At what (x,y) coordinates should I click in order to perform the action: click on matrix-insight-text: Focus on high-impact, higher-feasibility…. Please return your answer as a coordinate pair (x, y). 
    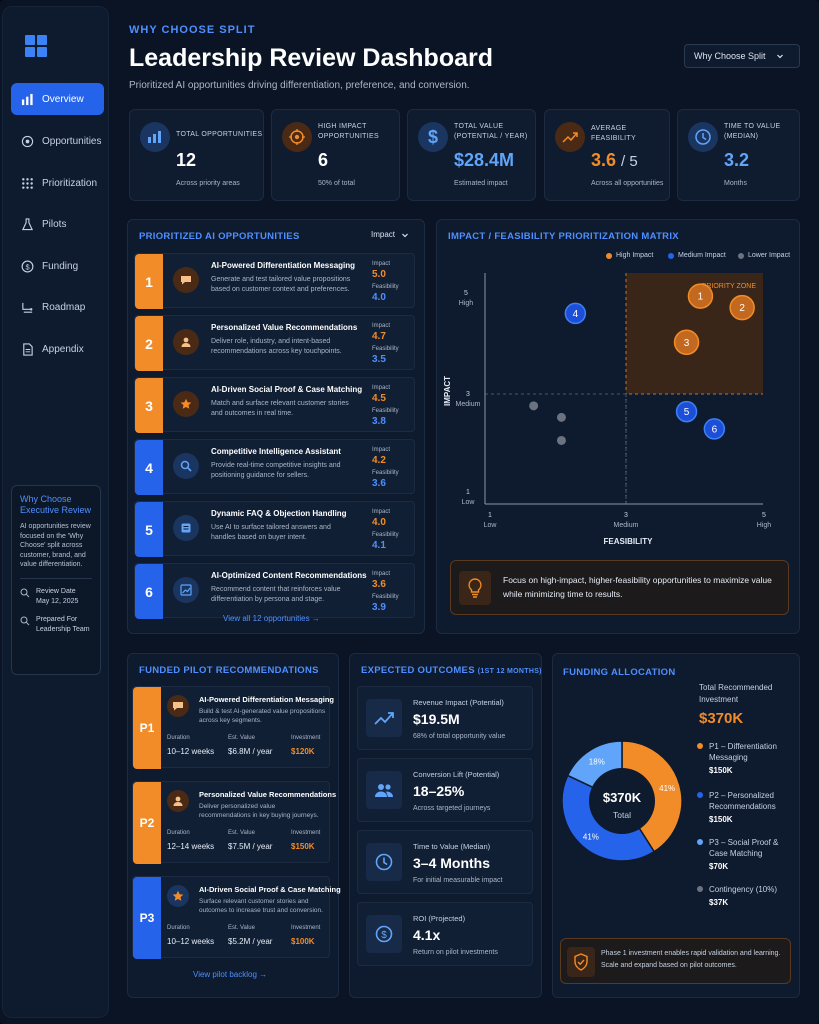
    Looking at the image, I should click on (637, 587).